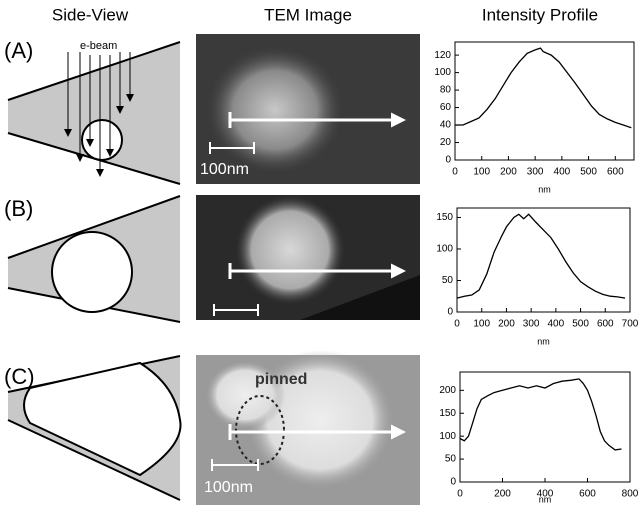  Describe the element at coordinates (446, 125) in the screenshot. I see `y-tick-label: 40` at that location.